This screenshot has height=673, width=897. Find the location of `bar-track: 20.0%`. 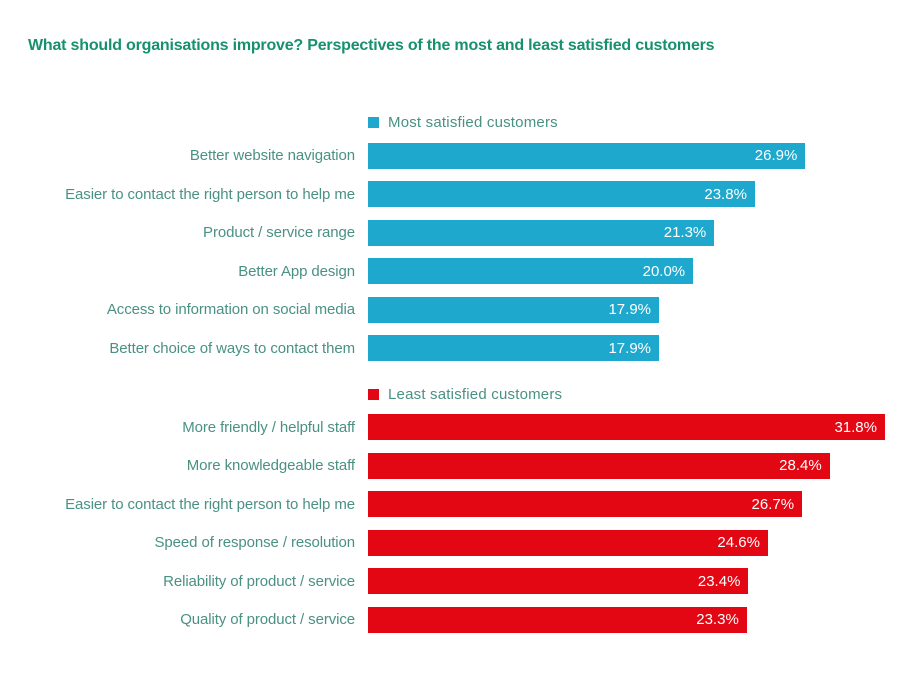

bar-track: 20.0% is located at coordinates (626, 271).